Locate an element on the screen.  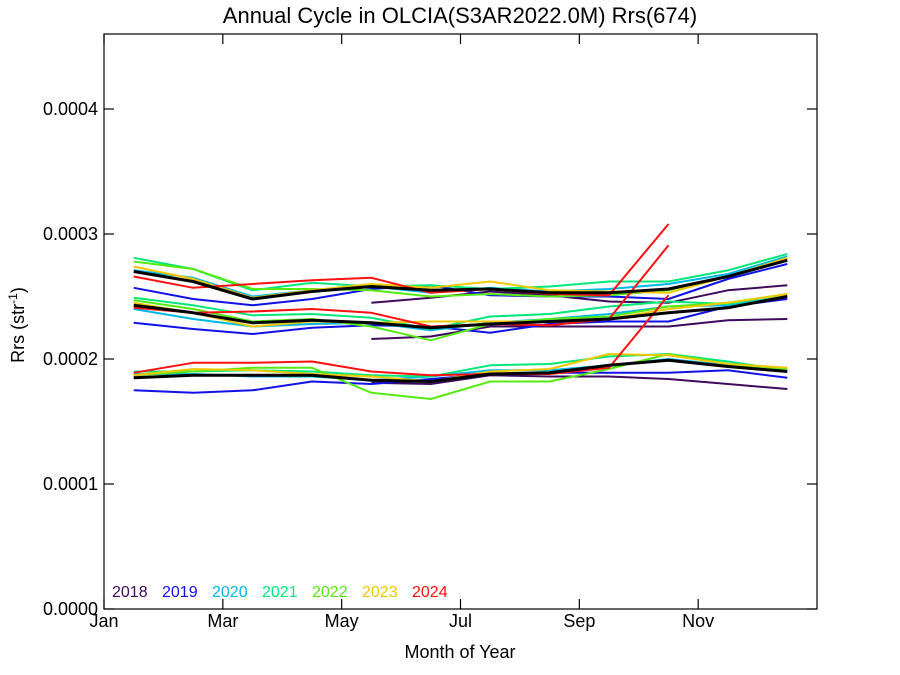
series-2024 is located at coordinates (401, 300).